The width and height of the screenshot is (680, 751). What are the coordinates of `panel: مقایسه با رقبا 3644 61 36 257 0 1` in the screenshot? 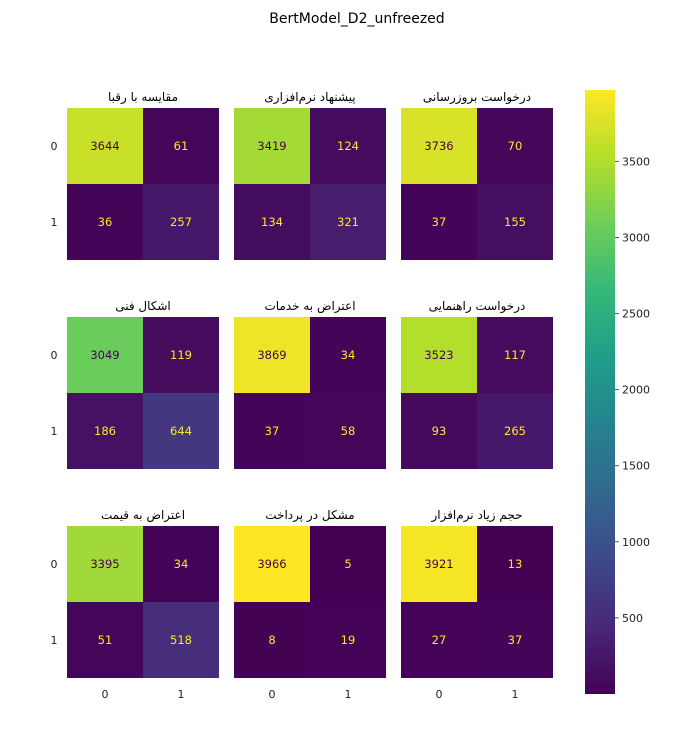 It's located at (135, 175).